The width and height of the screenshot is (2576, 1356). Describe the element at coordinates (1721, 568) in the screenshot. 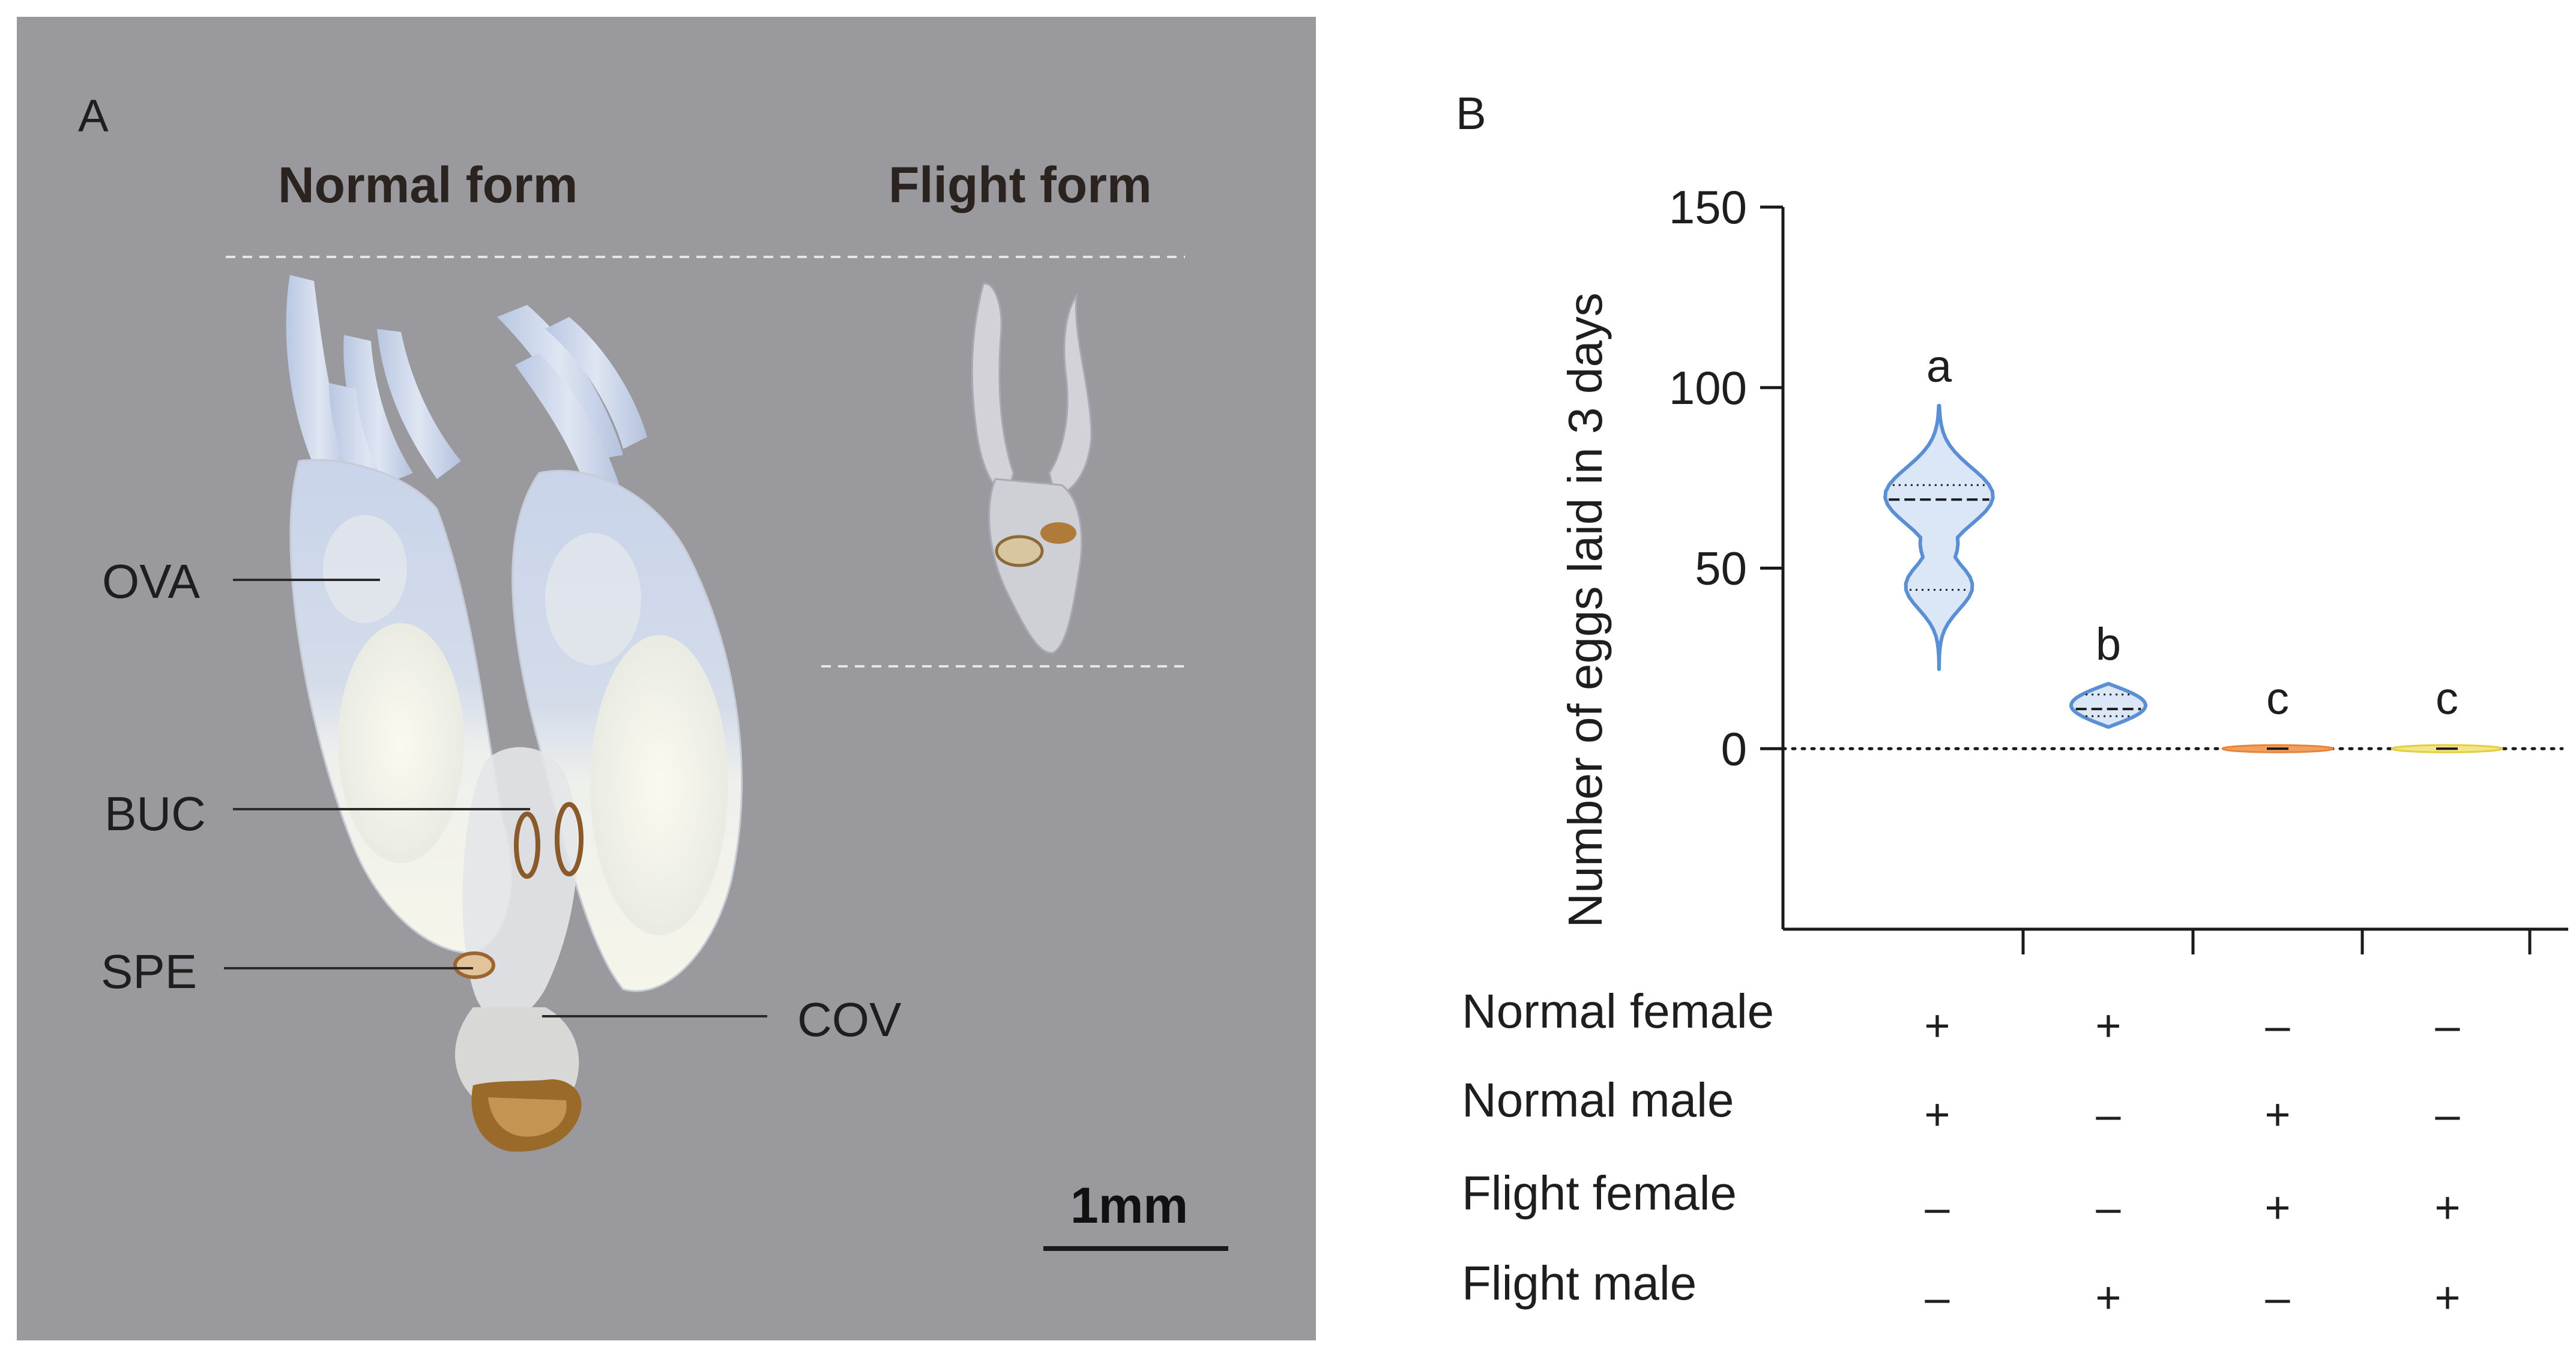

I see `y-tick-label: 50` at that location.